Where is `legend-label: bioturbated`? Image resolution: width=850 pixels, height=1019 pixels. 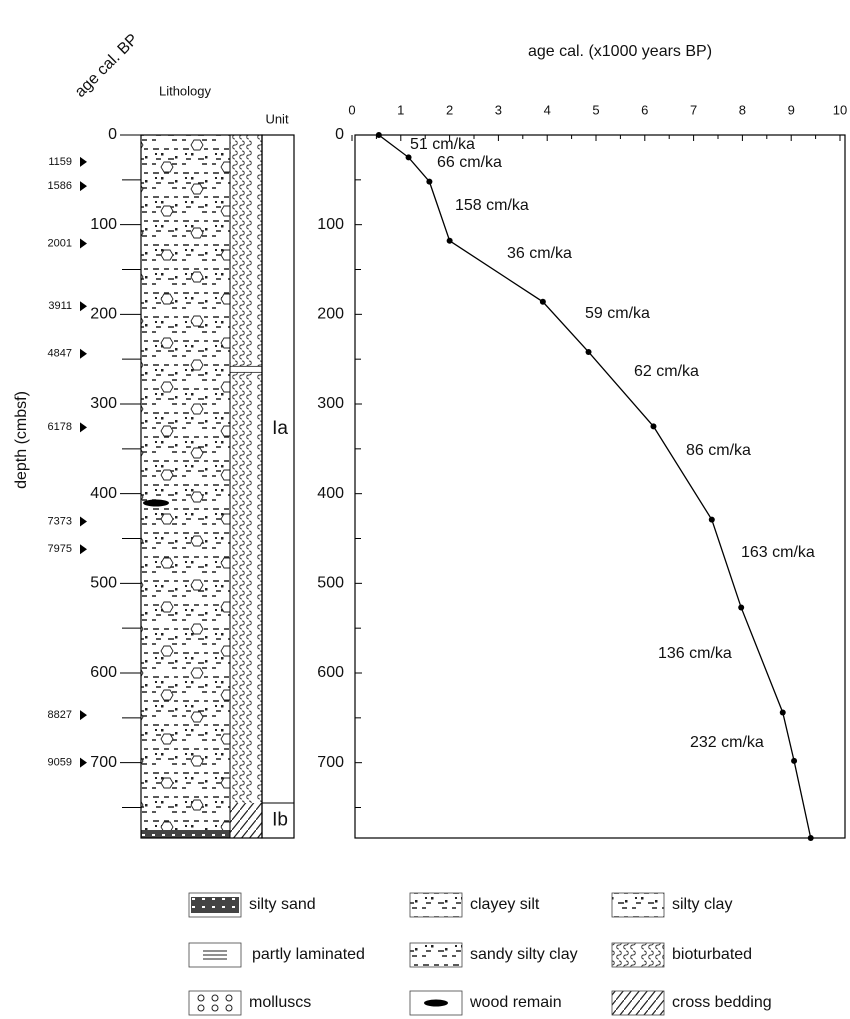 legend-label: bioturbated is located at coordinates (712, 954).